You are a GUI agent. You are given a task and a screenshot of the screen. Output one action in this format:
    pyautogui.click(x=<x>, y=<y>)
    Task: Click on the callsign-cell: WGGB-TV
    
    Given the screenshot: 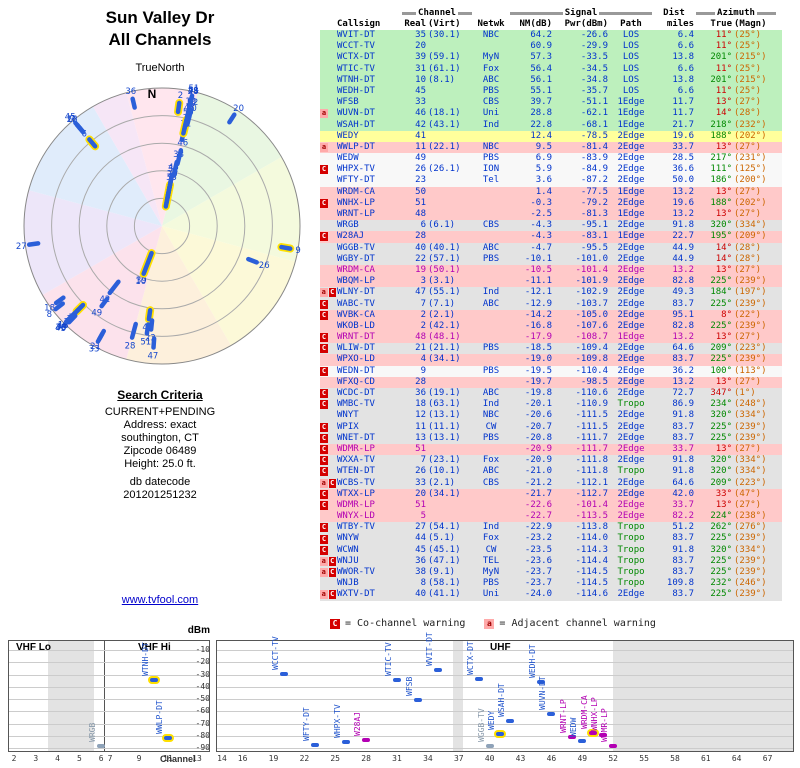 What is the action you would take?
    pyautogui.click(x=356, y=247)
    